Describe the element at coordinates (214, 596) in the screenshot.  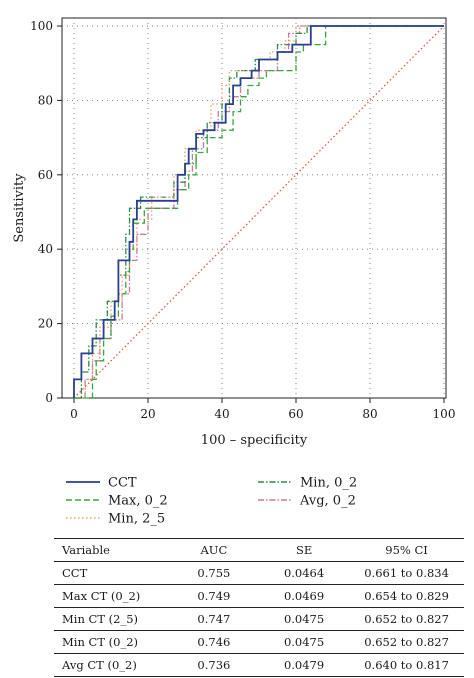
I see `cell-auc: 0.749` at that location.